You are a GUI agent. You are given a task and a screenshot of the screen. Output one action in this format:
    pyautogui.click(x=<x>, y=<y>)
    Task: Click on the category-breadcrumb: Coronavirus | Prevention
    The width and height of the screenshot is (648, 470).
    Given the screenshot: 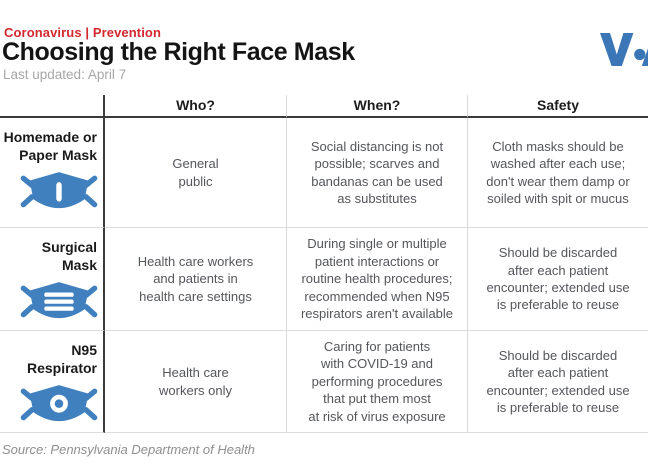 What is the action you would take?
    pyautogui.click(x=83, y=32)
    